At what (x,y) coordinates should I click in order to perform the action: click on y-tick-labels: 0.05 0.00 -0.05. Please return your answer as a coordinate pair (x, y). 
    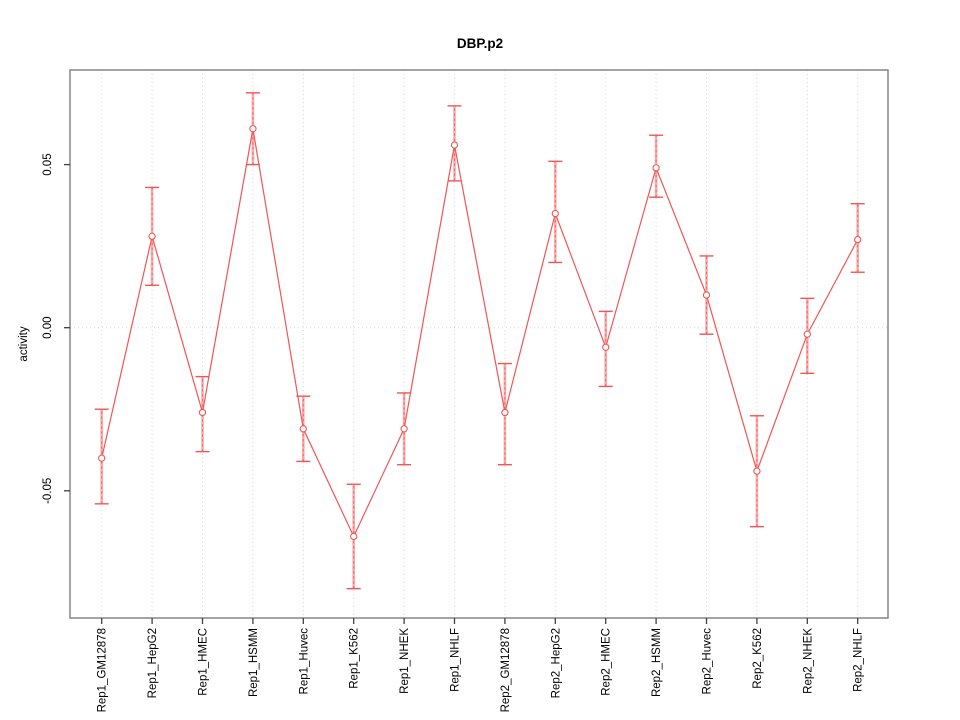
    Looking at the image, I should click on (48, 328).